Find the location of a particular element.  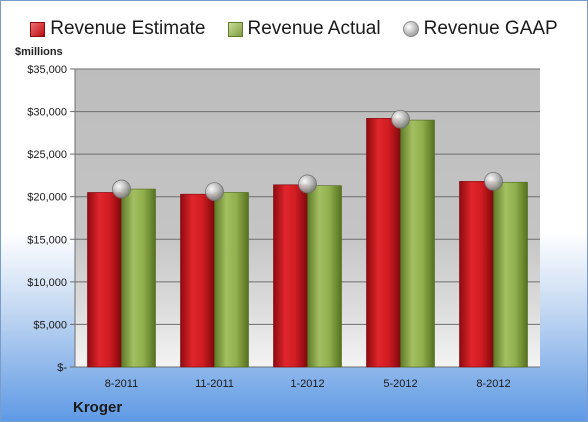

y-axis-unit-label: $millions is located at coordinates (39, 52).